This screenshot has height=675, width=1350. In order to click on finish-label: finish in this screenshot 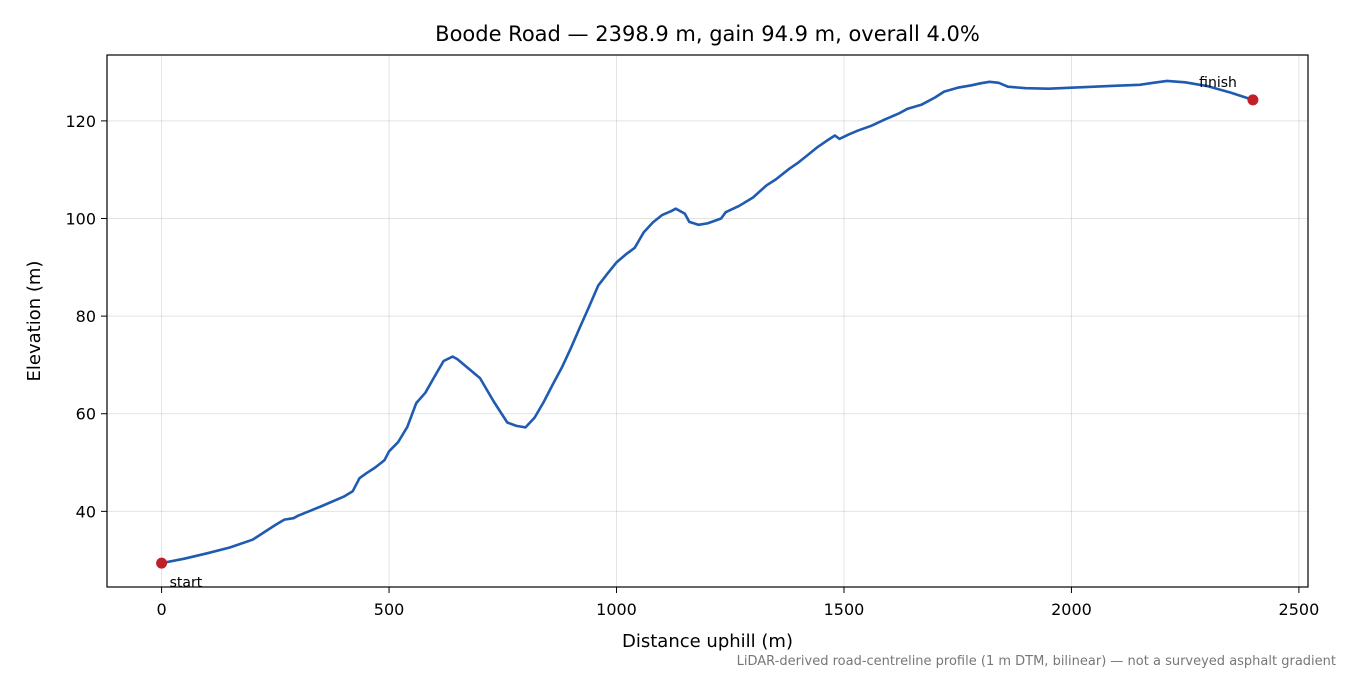, I will do `click(1218, 83)`.